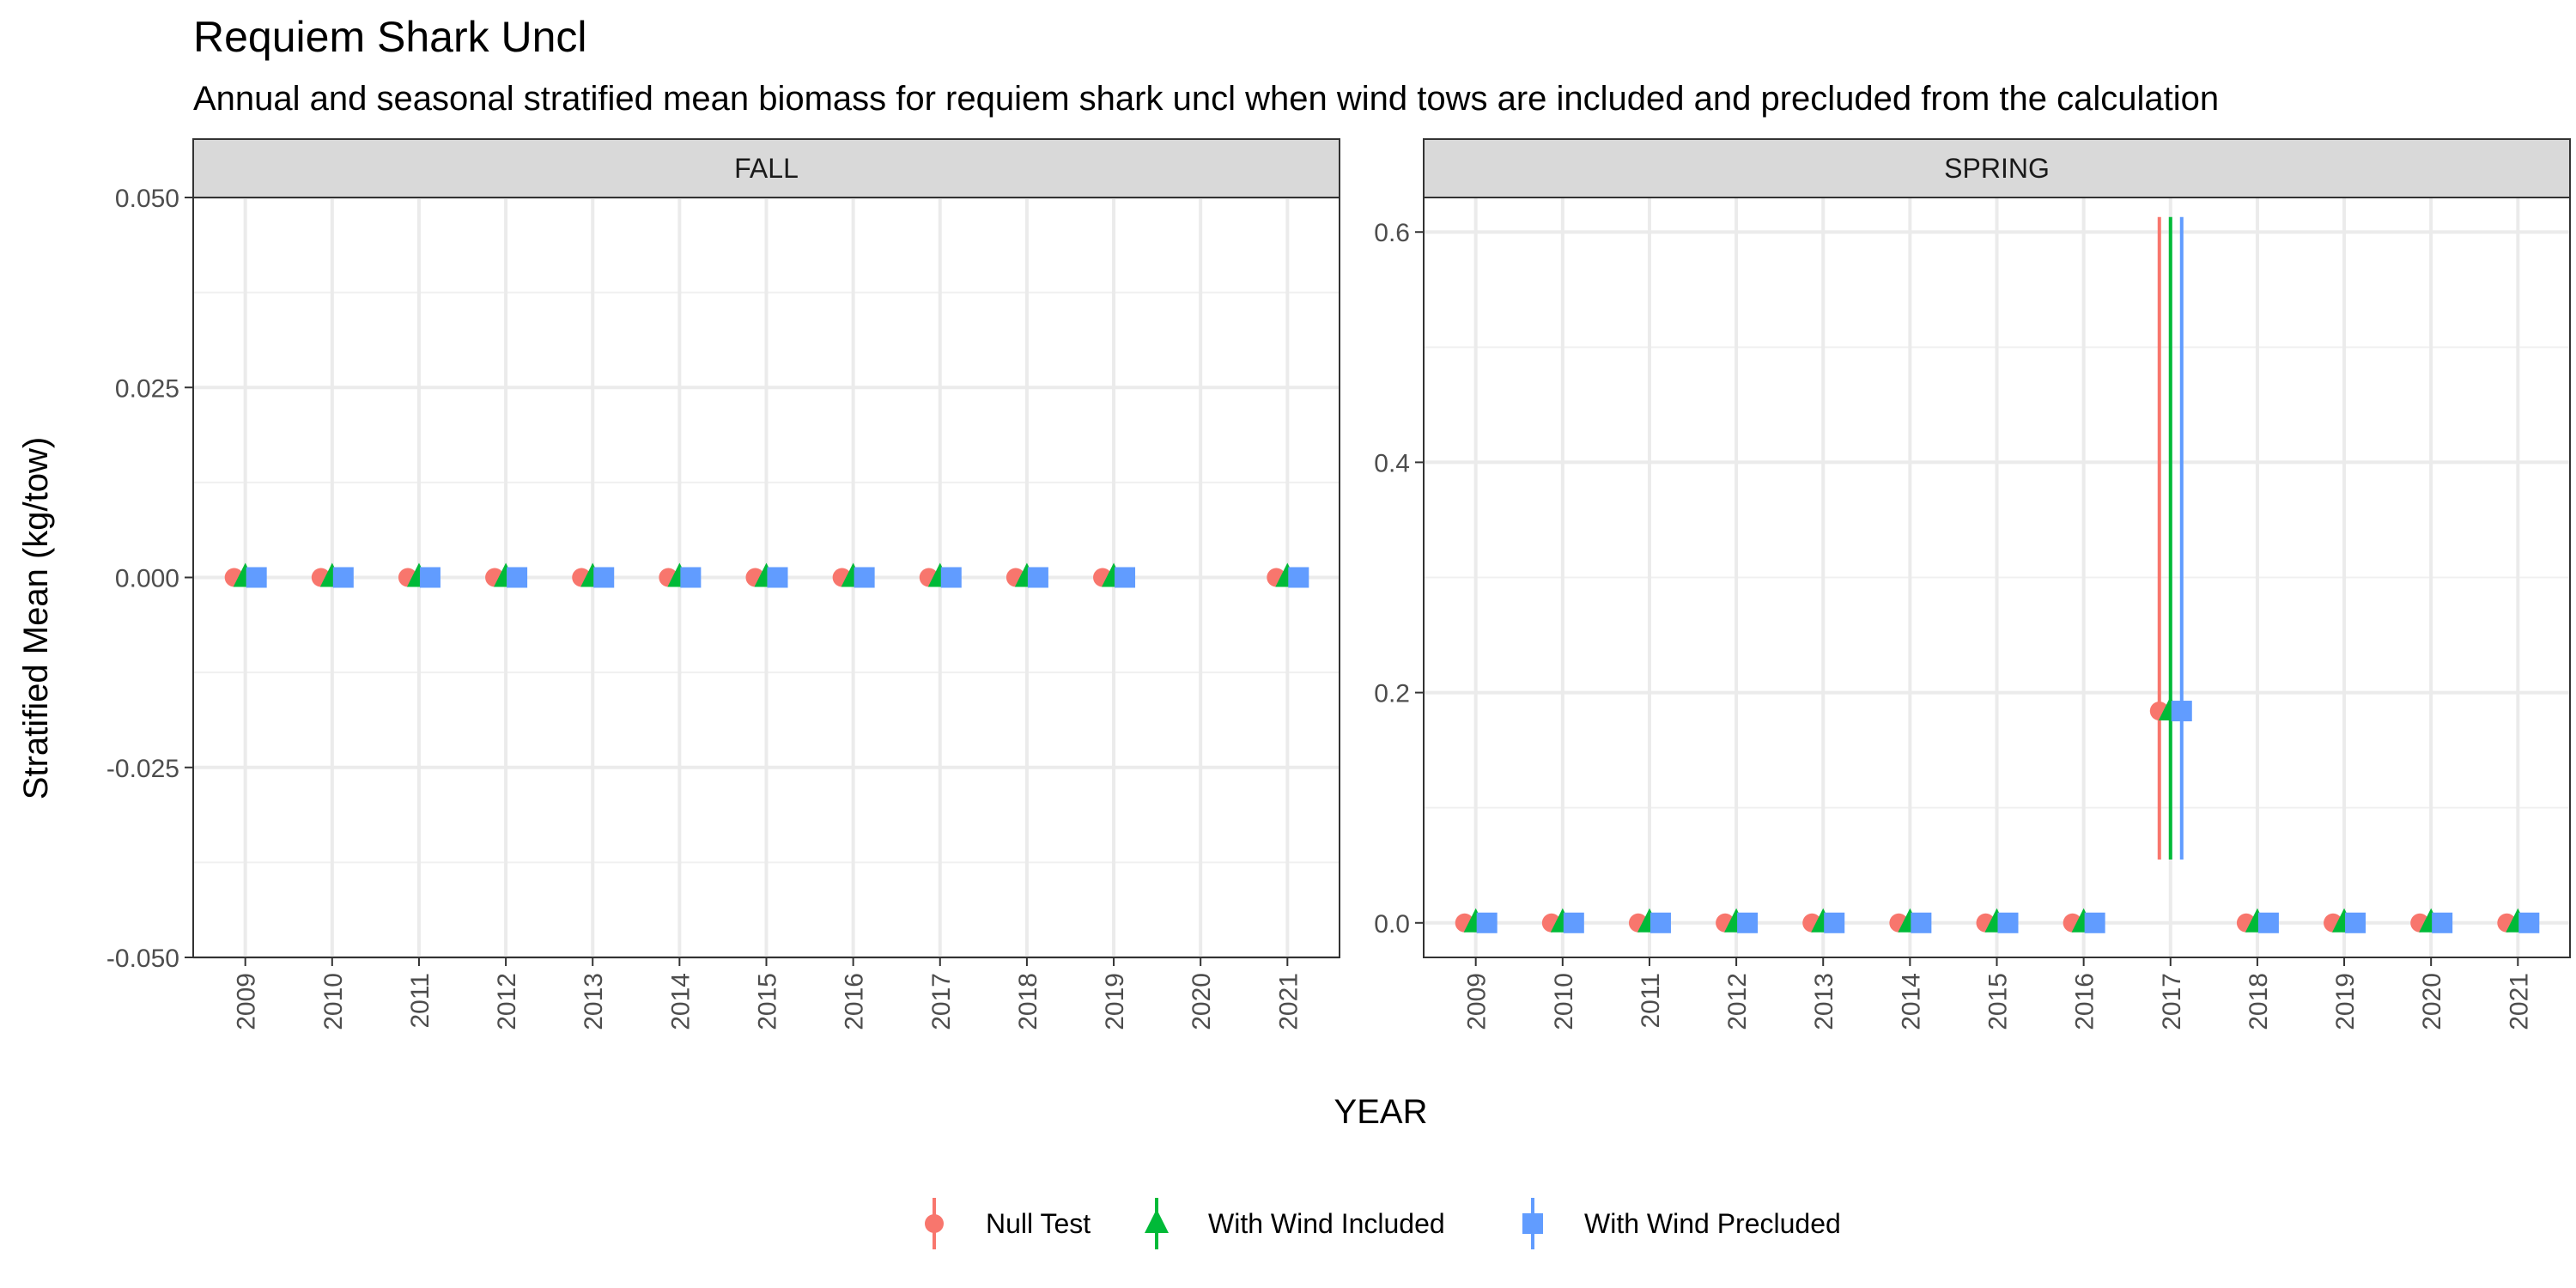 This screenshot has height=1288, width=2576. I want to click on legend-item: With Wind Precluded, so click(1682, 1224).